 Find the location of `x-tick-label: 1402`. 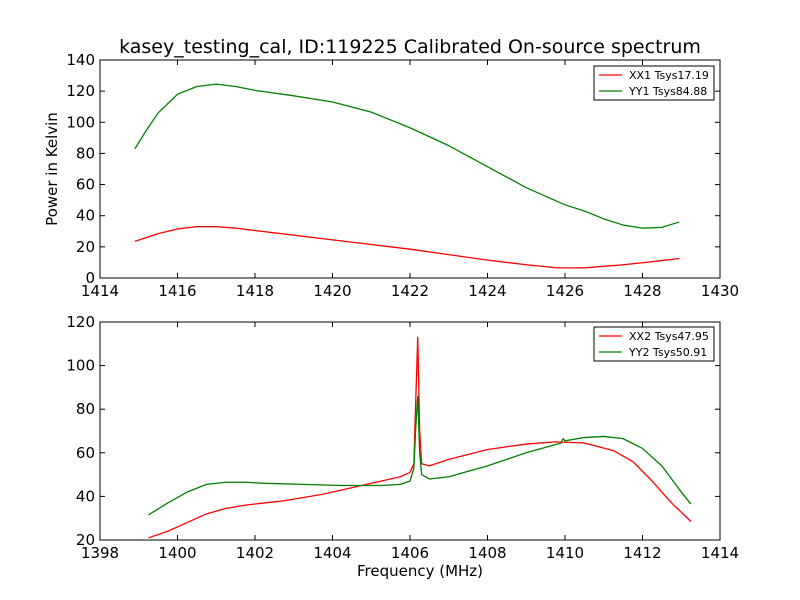

x-tick-label: 1402 is located at coordinates (255, 553).